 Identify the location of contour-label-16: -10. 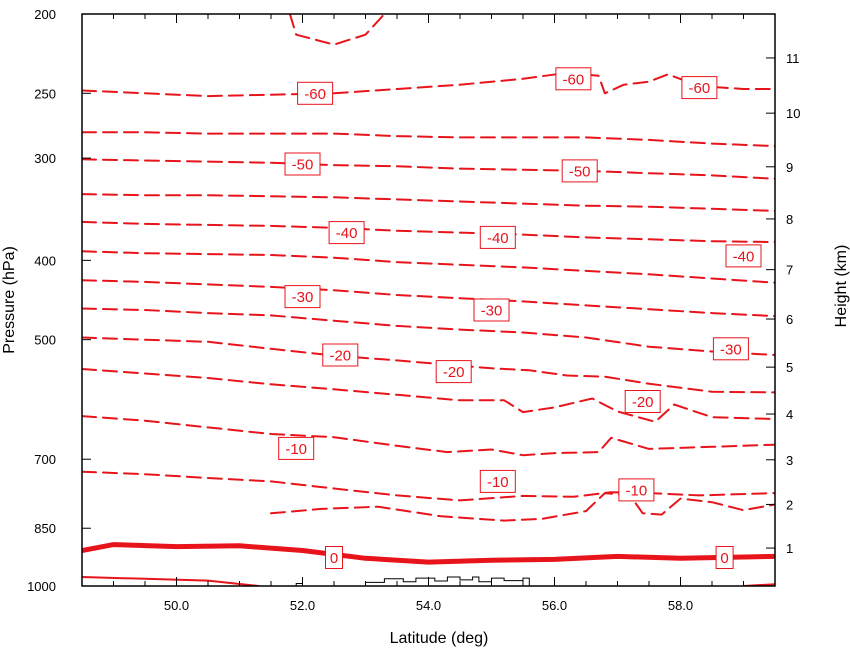
(637, 490).